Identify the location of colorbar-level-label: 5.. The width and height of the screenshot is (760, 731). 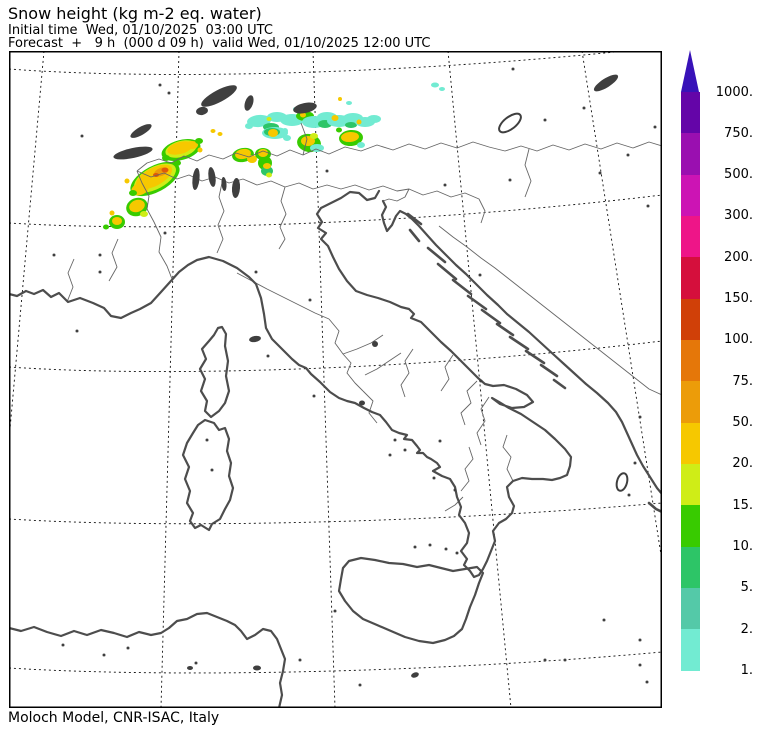
(746, 588).